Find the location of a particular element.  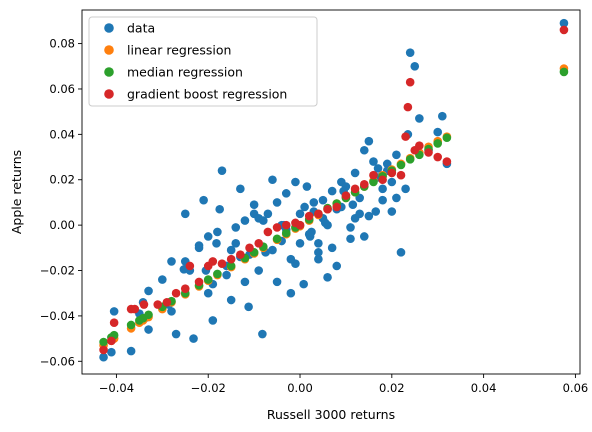

x-tick-label: 0.06 is located at coordinates (576, 388).